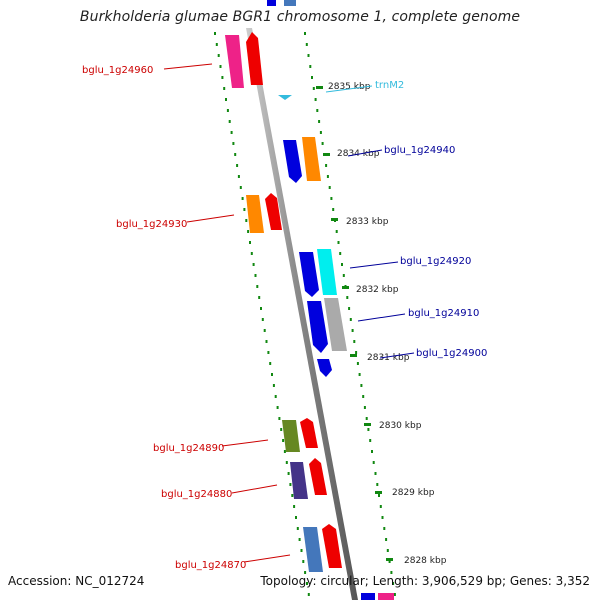  What do you see at coordinates (172, 60) in the screenshot?
I see `gene-bglu_1g24960: bglu_1g24960` at bounding box center [172, 60].